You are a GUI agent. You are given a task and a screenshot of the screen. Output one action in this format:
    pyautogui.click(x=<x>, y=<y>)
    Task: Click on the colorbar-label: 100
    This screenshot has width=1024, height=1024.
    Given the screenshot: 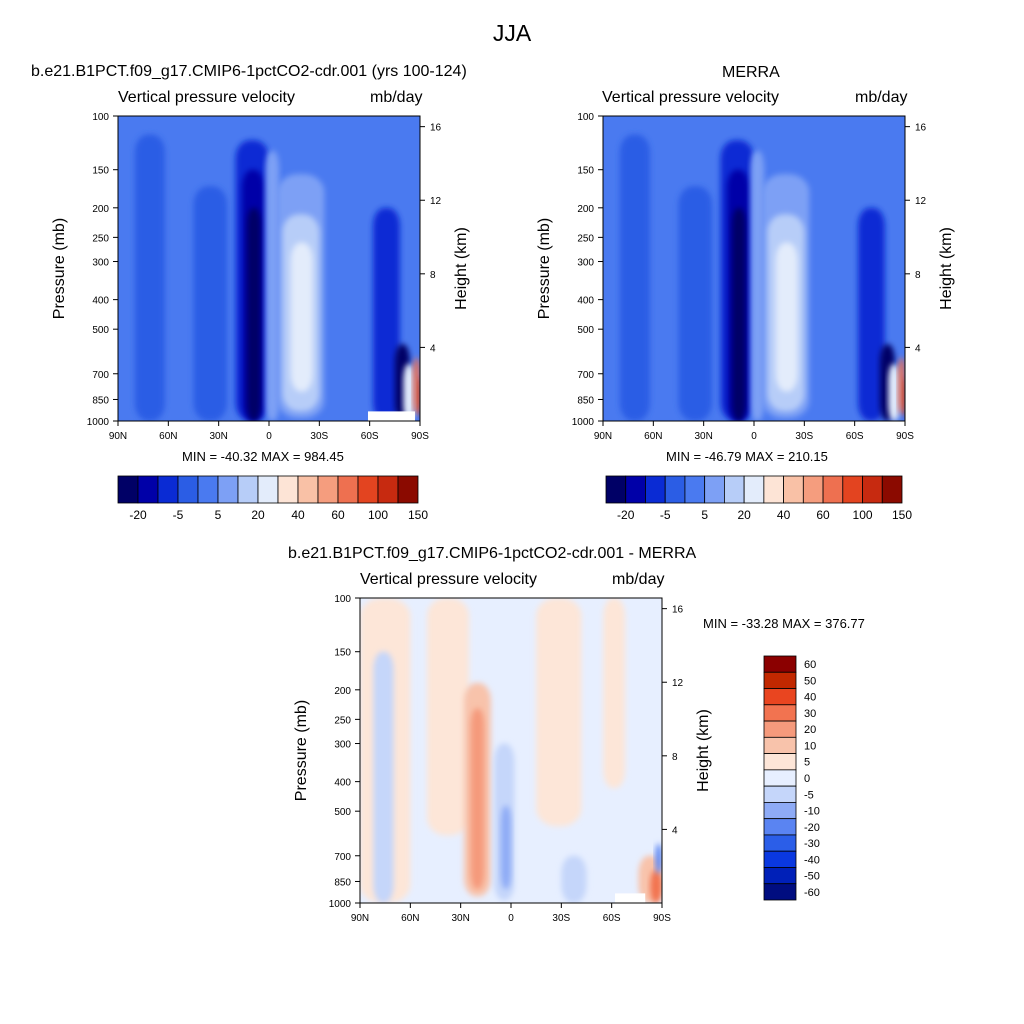 What is the action you would take?
    pyautogui.click(x=378, y=515)
    